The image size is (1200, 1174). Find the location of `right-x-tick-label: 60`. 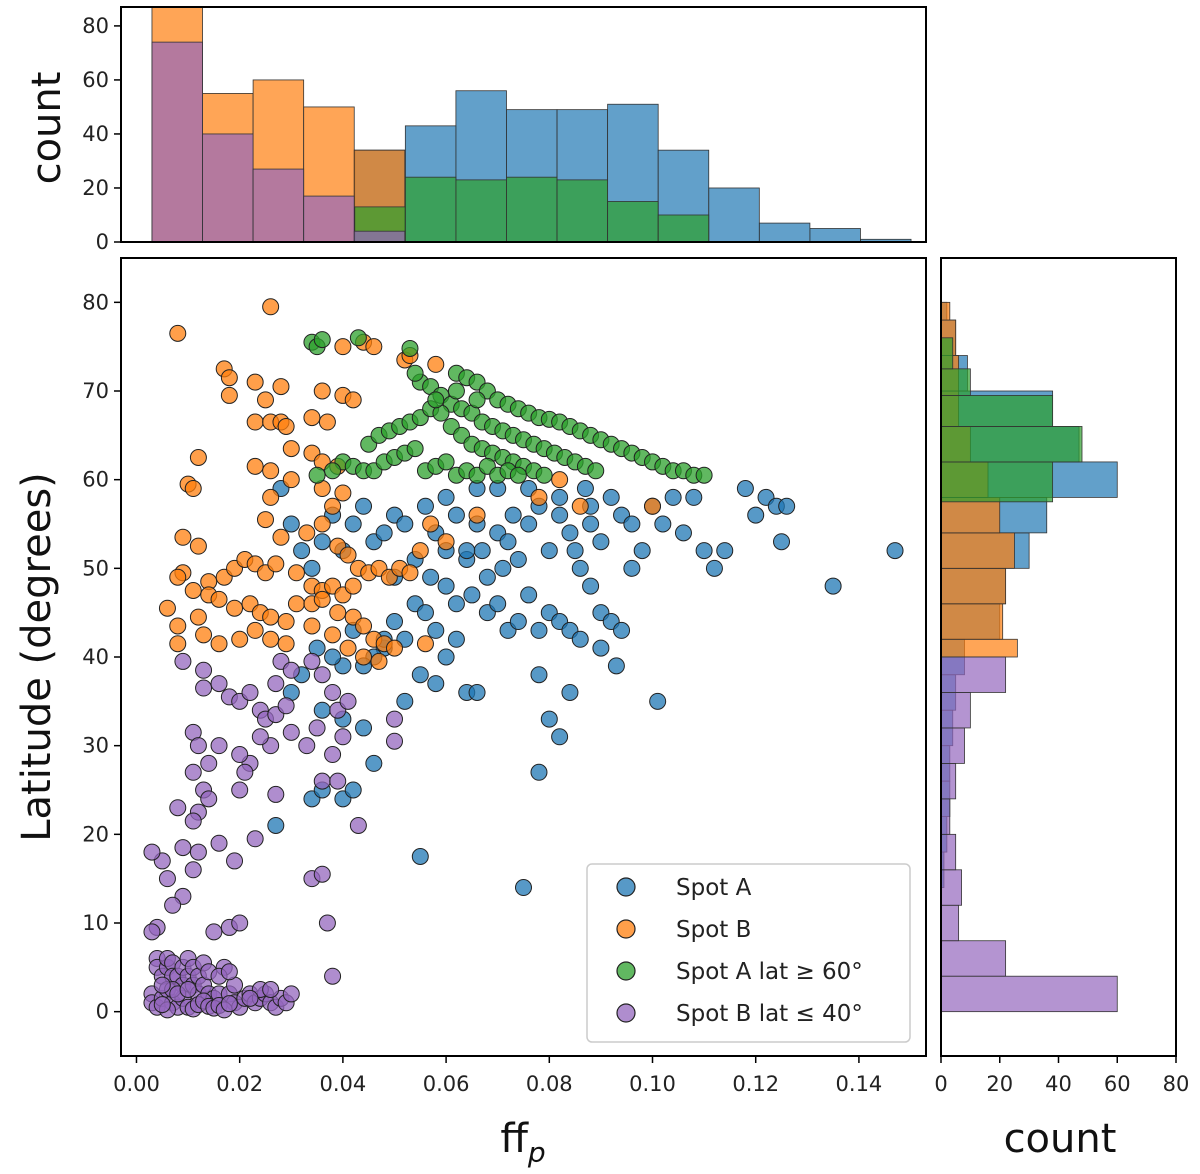

right-x-tick-label: 60 is located at coordinates (1117, 1084).